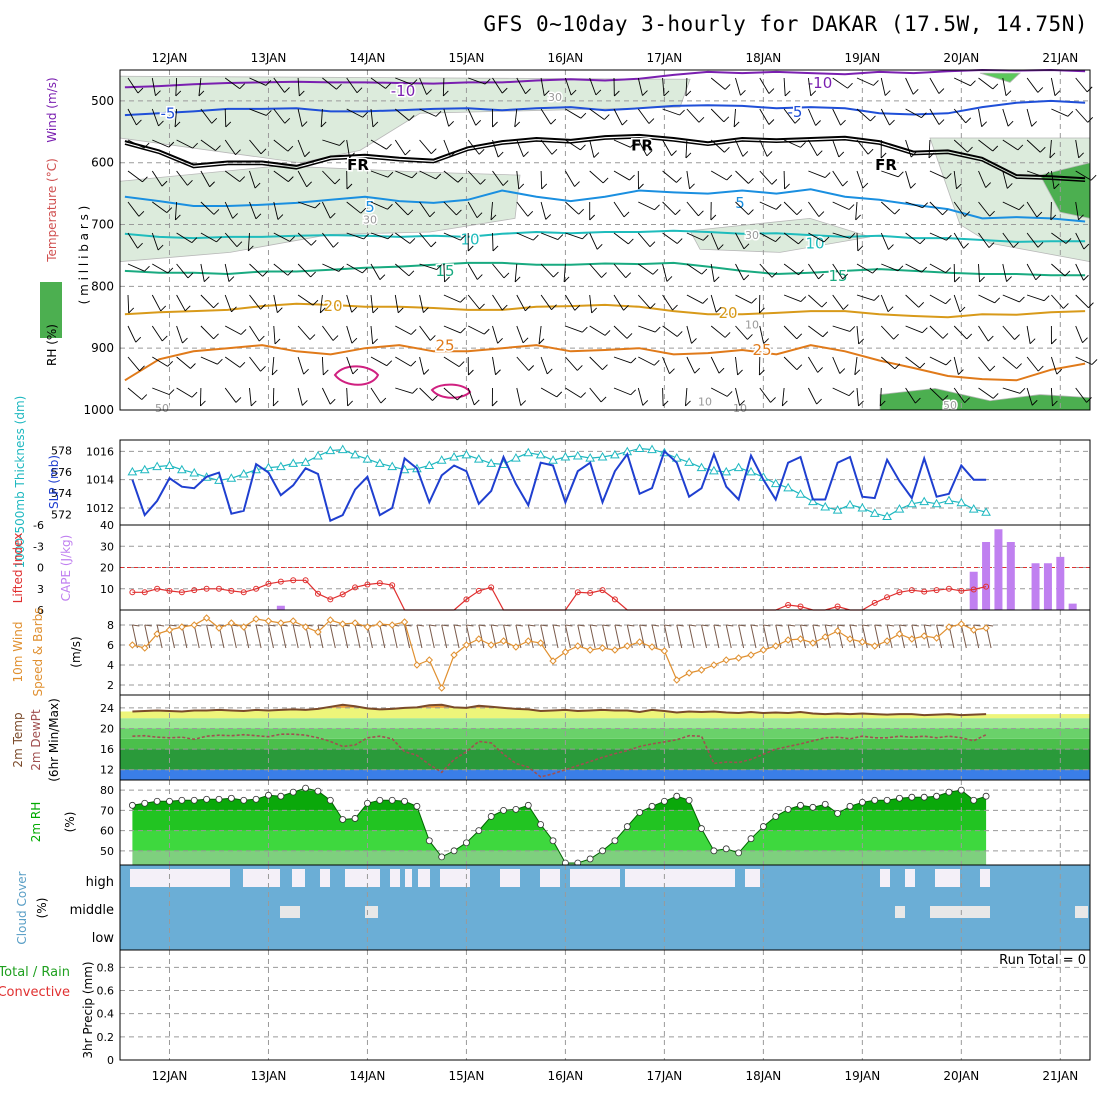 The image size is (1100, 1100). What do you see at coordinates (107, 831) in the screenshot?
I see `y-tick-label: 60` at bounding box center [107, 831].